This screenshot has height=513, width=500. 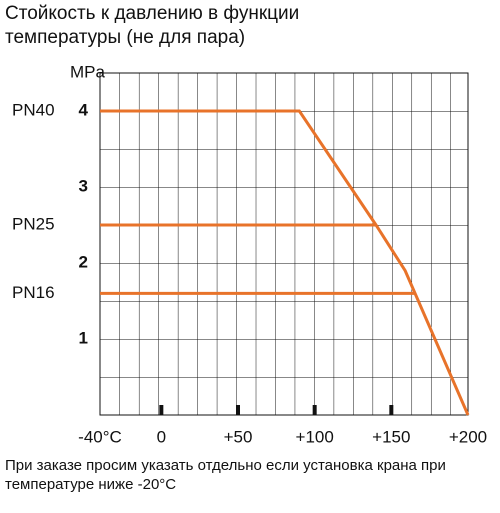 What do you see at coordinates (33, 223) in the screenshot?
I see `series-label: PN25` at bounding box center [33, 223].